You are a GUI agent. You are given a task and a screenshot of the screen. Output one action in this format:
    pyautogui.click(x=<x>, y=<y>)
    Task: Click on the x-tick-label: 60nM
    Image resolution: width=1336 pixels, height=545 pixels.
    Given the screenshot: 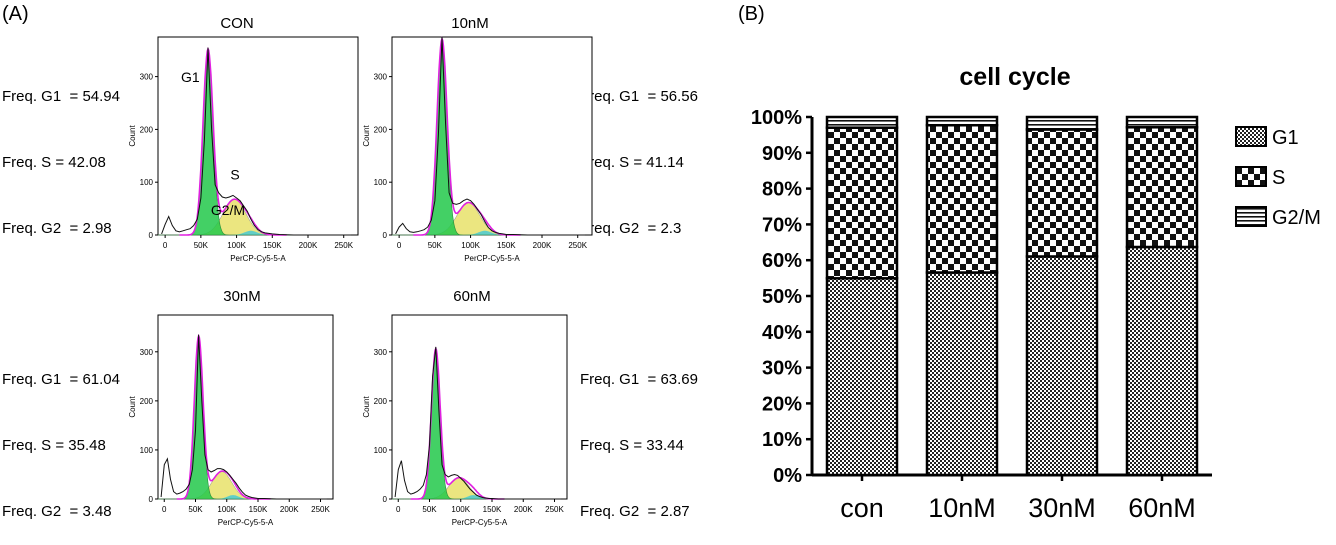 What is the action you would take?
    pyautogui.click(x=1162, y=508)
    